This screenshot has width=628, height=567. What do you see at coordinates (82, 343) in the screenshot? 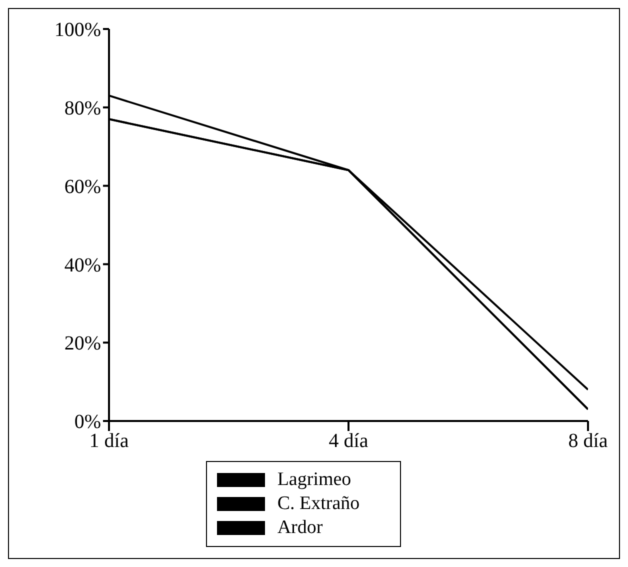
I see `y-tick-label: 20%` at bounding box center [82, 343].